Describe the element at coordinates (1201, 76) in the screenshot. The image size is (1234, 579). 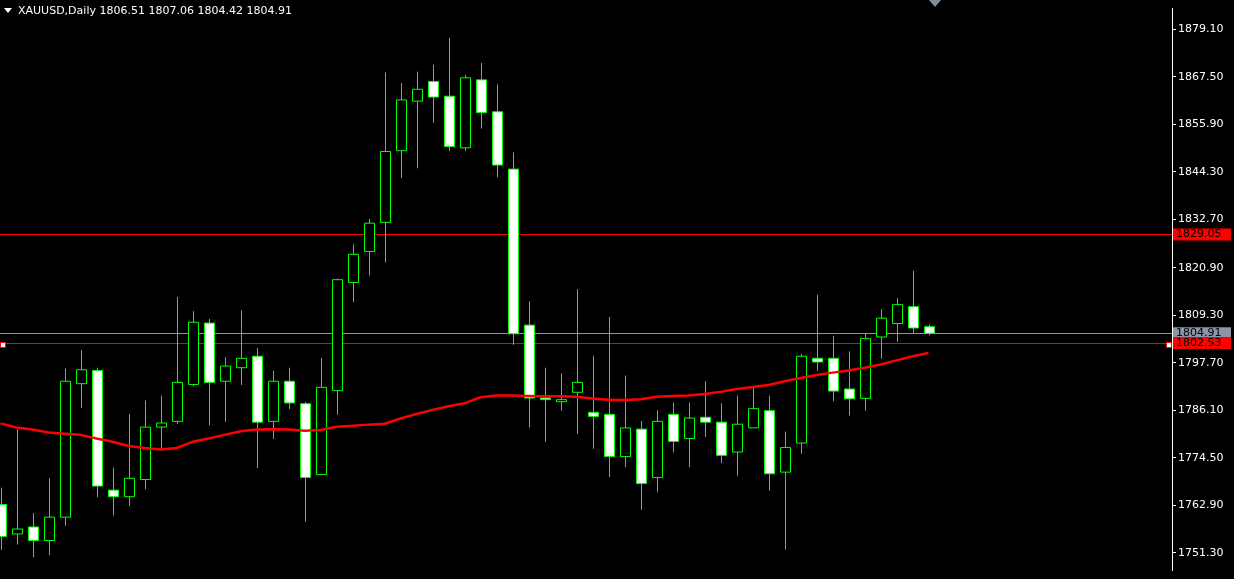
I see `y-tick-label: 1867.50` at that location.